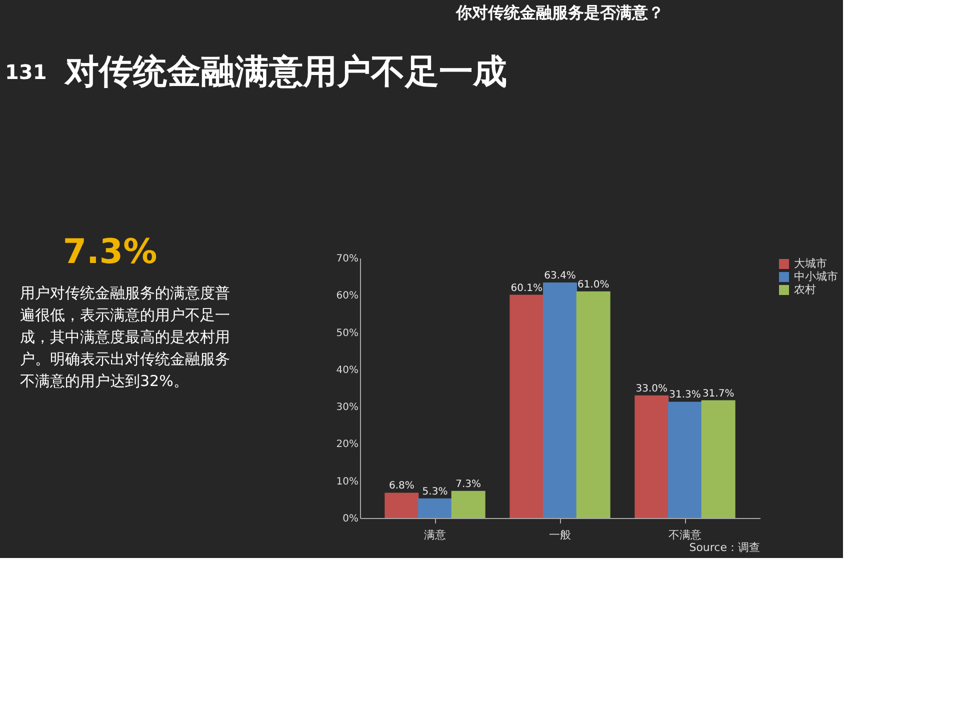  I want to click on y-tick-label: 40%, so click(347, 370).